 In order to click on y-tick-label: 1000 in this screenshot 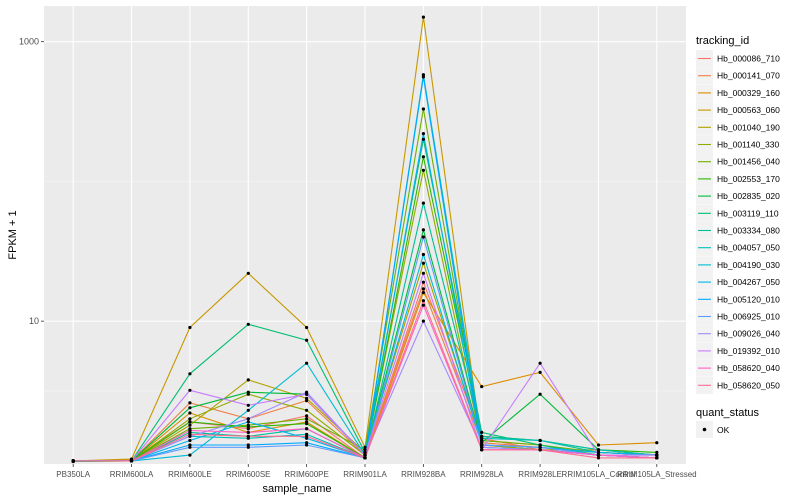, I will do `click(29, 42)`.